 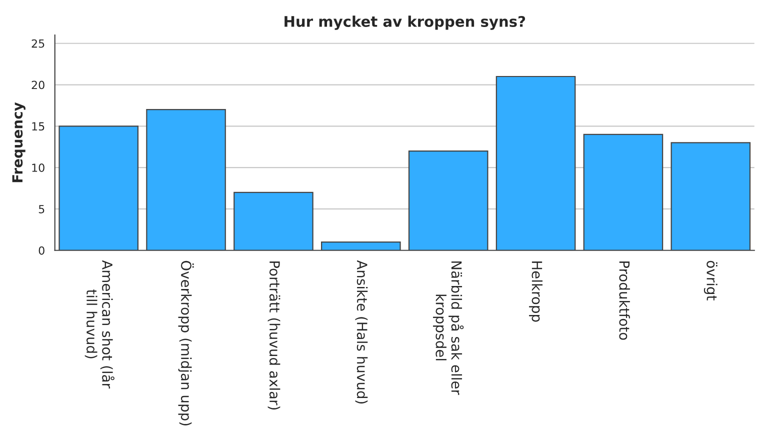 I want to click on y-tick-label: 15, so click(x=38, y=126).